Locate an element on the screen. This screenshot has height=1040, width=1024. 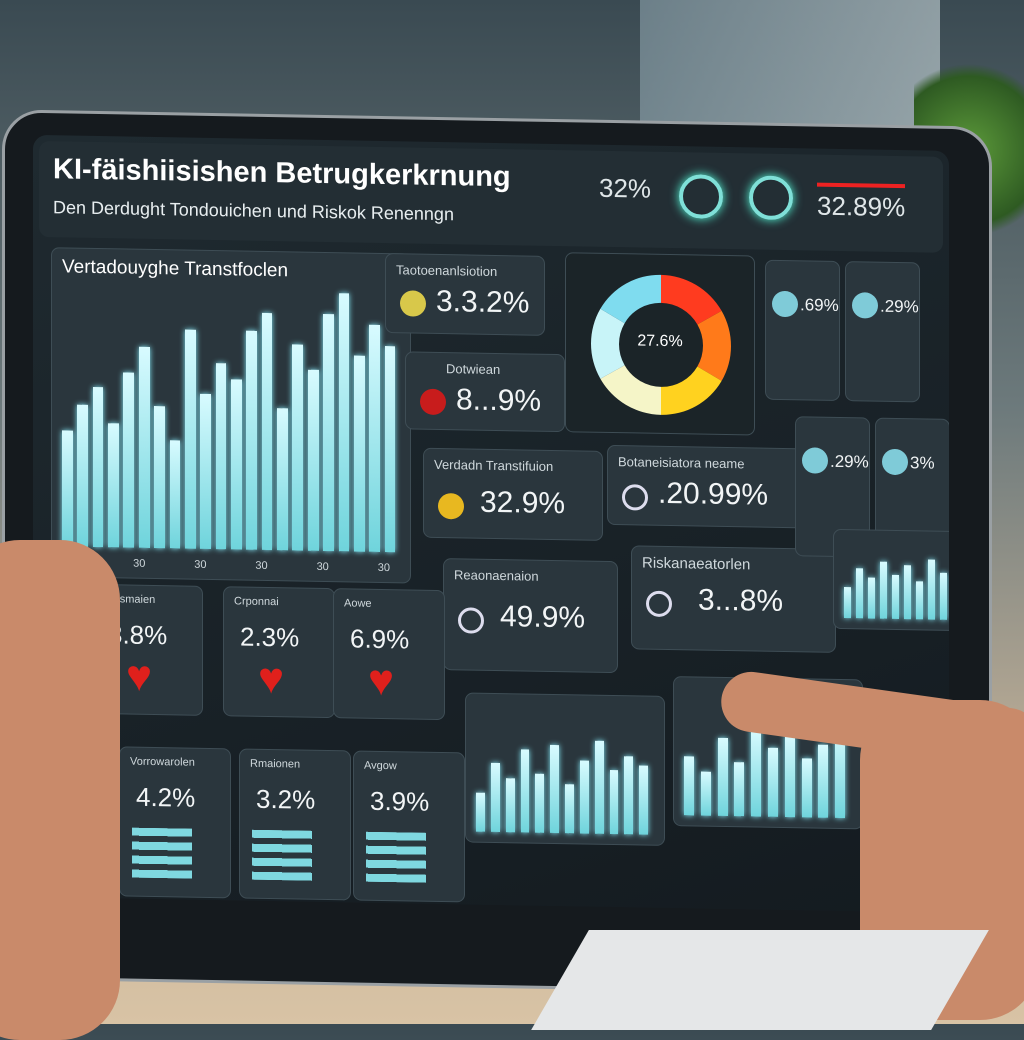
metric-card: Verdadn Transtifuion 32.9% is located at coordinates (513, 494).